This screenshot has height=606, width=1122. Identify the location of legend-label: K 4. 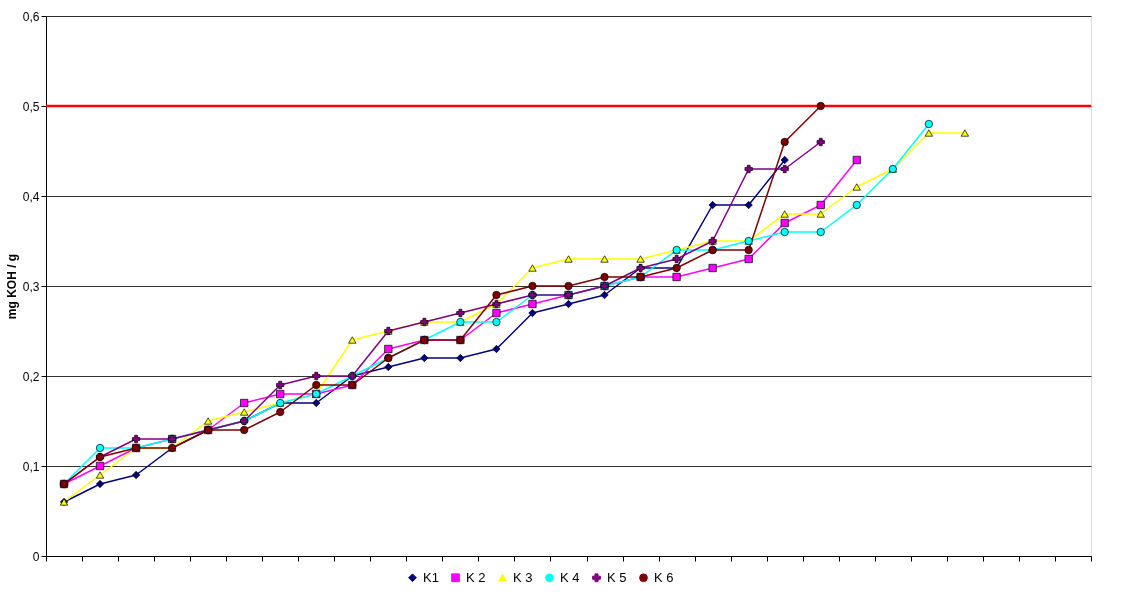
(570, 577).